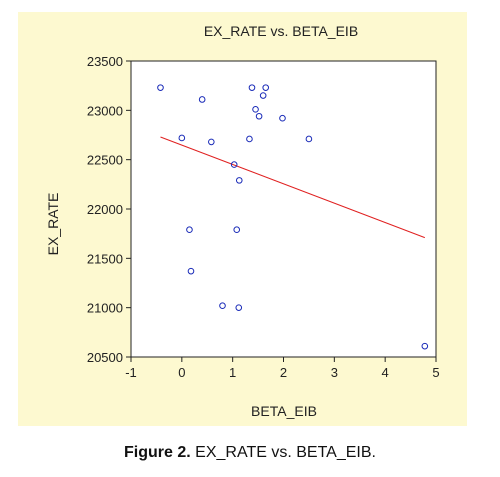  I want to click on x-tick-label: 3, so click(334, 372).